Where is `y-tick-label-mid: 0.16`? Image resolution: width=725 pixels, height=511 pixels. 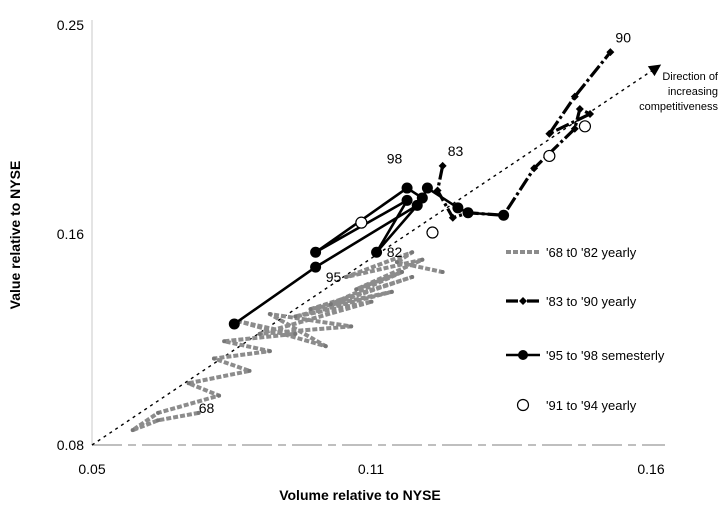 y-tick-label-mid: 0.16 is located at coordinates (70, 234).